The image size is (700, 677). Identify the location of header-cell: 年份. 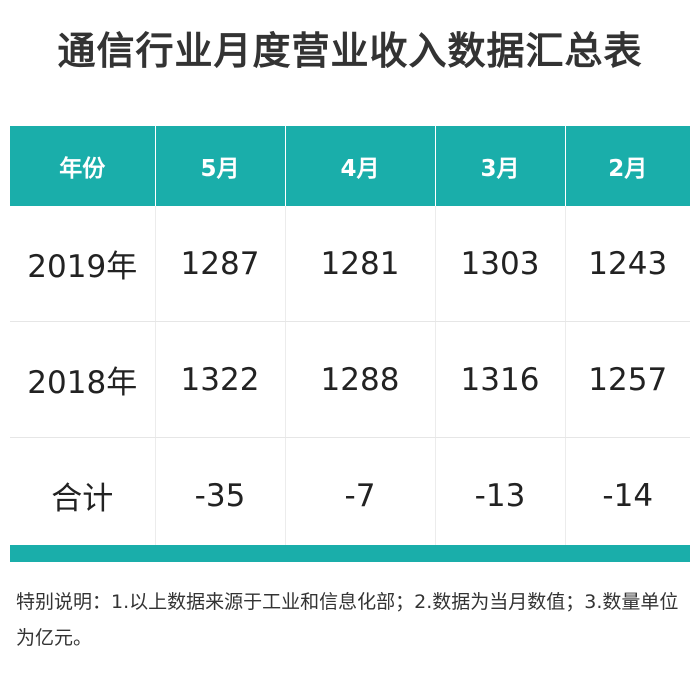
(83, 166).